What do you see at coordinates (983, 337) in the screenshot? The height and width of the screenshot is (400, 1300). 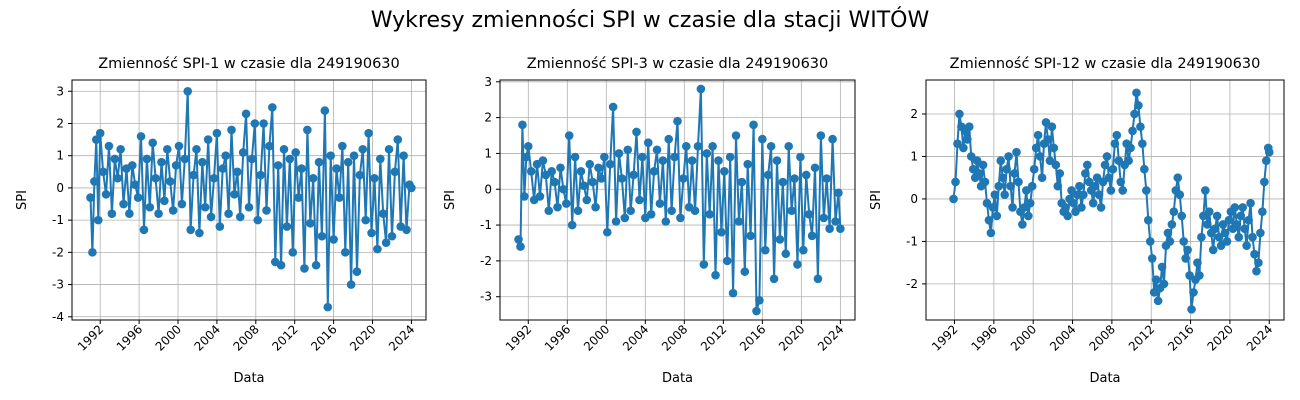 I see `x-tick-label: 1996` at bounding box center [983, 337].